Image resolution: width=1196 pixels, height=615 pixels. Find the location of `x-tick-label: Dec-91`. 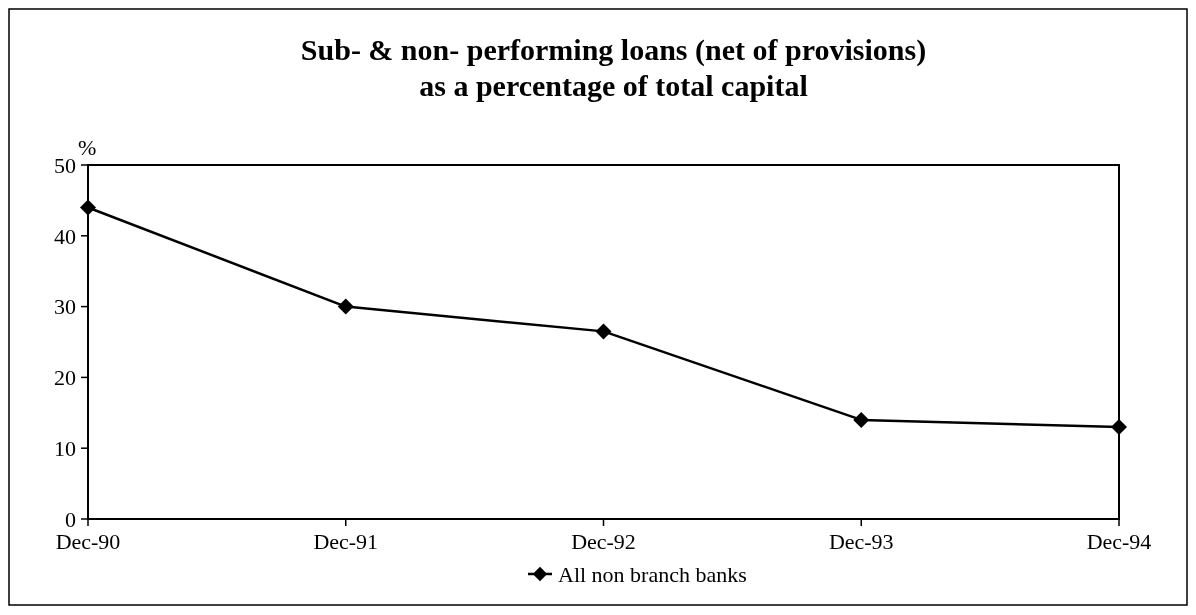

x-tick-label: Dec-91 is located at coordinates (346, 541).